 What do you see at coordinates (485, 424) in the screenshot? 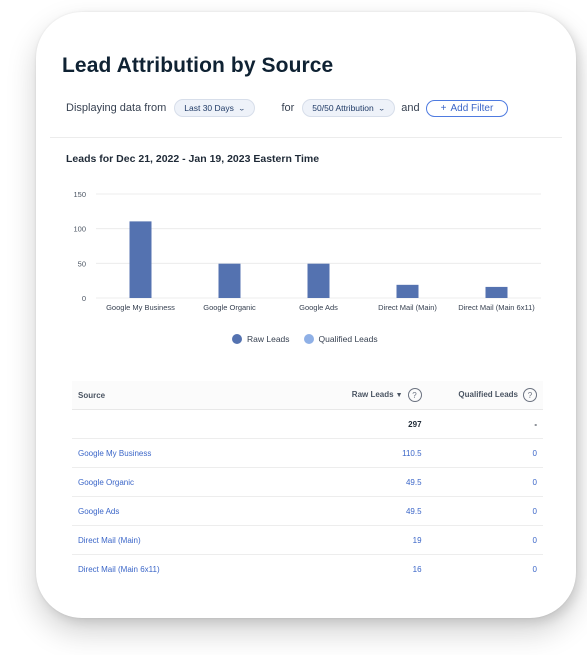
I see `total-qualified: -` at bounding box center [485, 424].